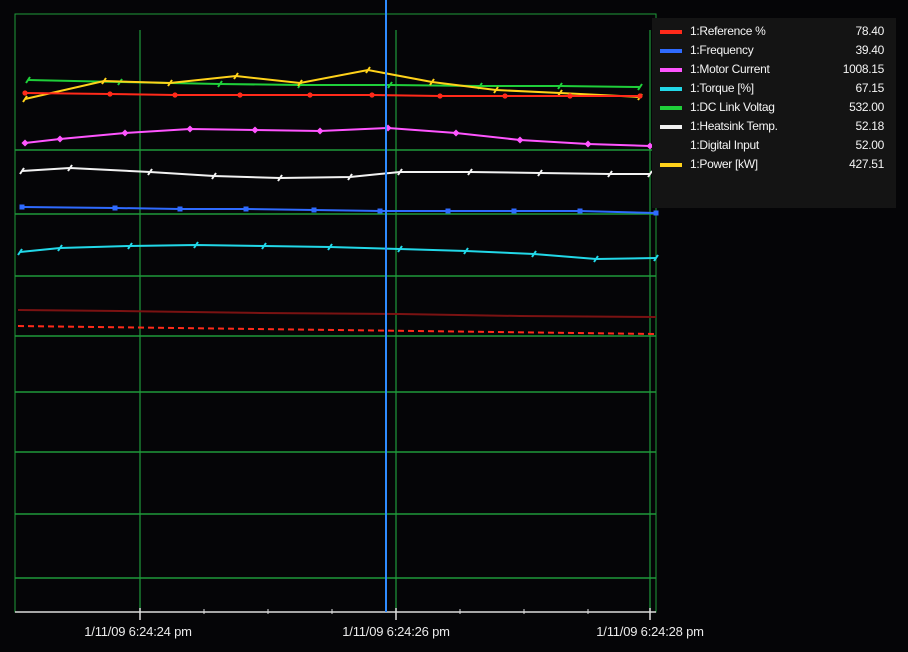 Image resolution: width=908 pixels, height=652 pixels. Describe the element at coordinates (730, 69) in the screenshot. I see `legend-label: 1:Motor Current` at that location.